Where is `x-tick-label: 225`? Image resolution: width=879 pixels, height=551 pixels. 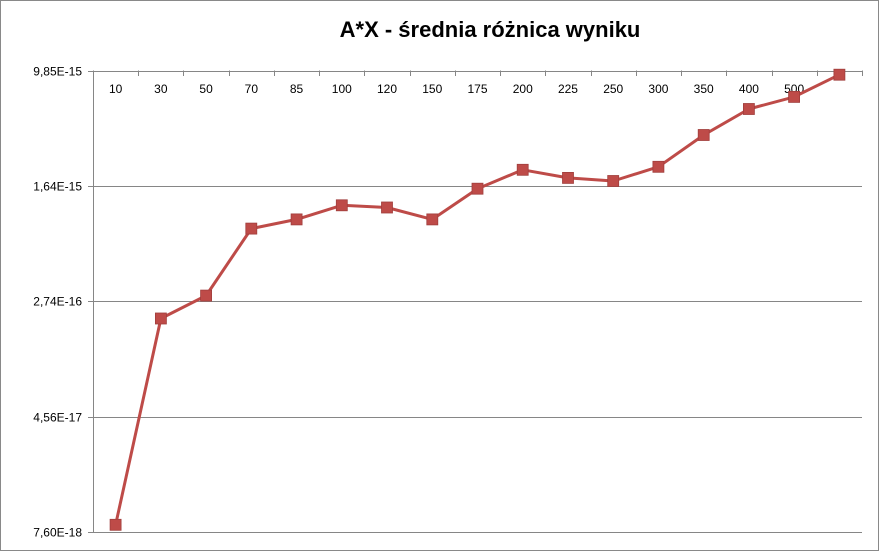 x-tick-label: 225 is located at coordinates (568, 89).